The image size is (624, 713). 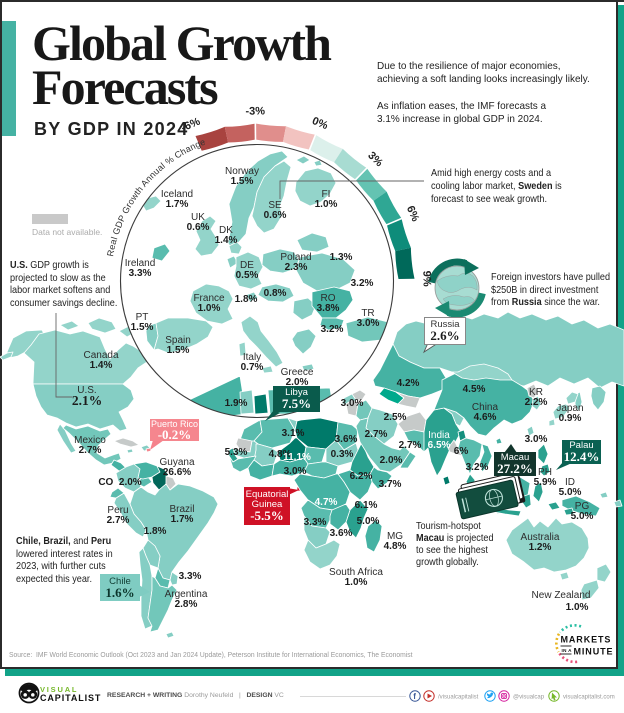 What do you see at coordinates (529, 698) in the screenshot?
I see `svg-text: @visualcap` at bounding box center [529, 698].